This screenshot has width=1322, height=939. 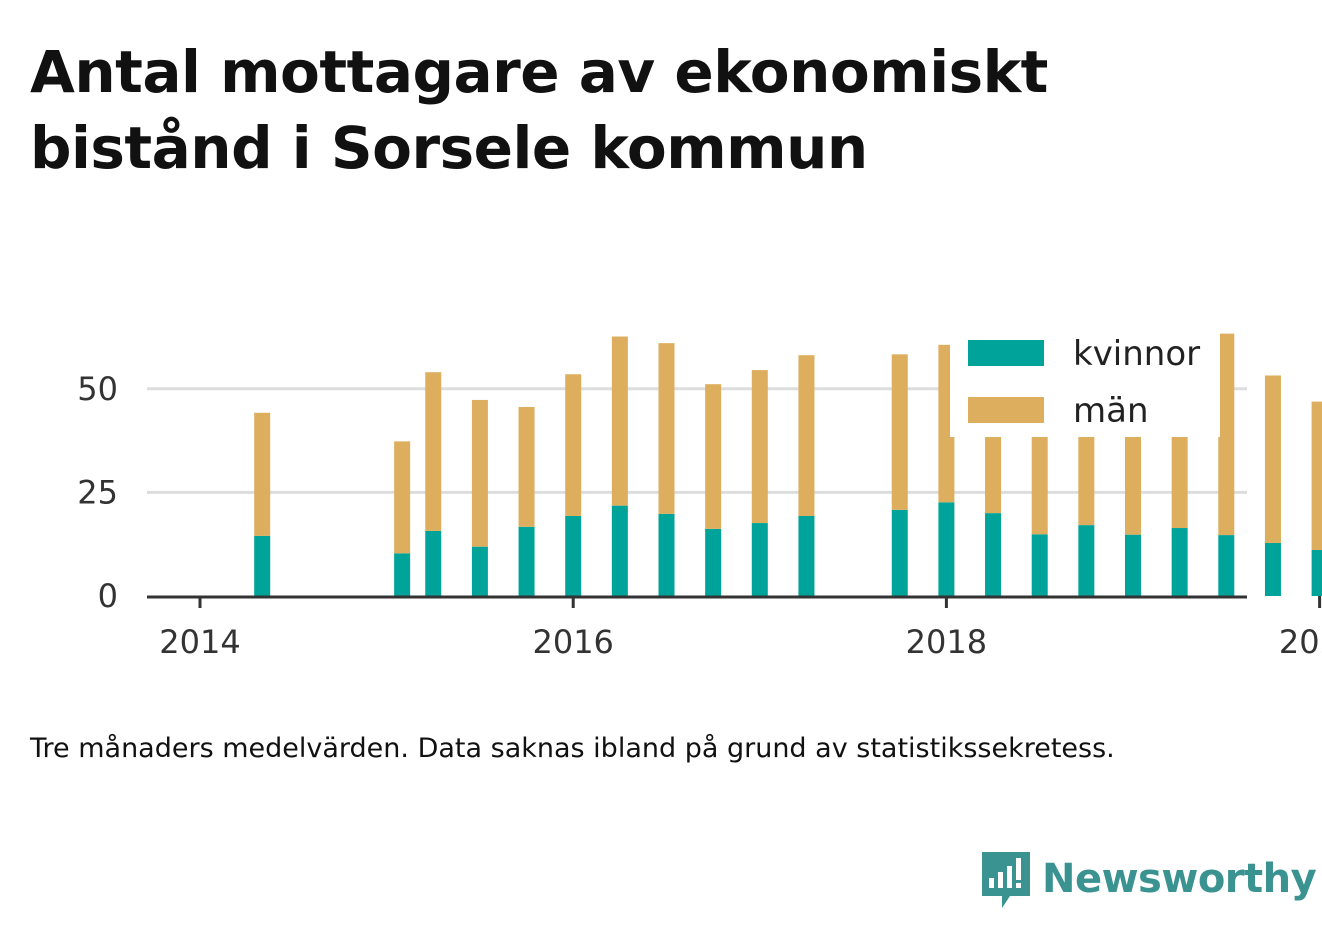 I want to click on y-tick-label: 0, so click(x=108, y=596).